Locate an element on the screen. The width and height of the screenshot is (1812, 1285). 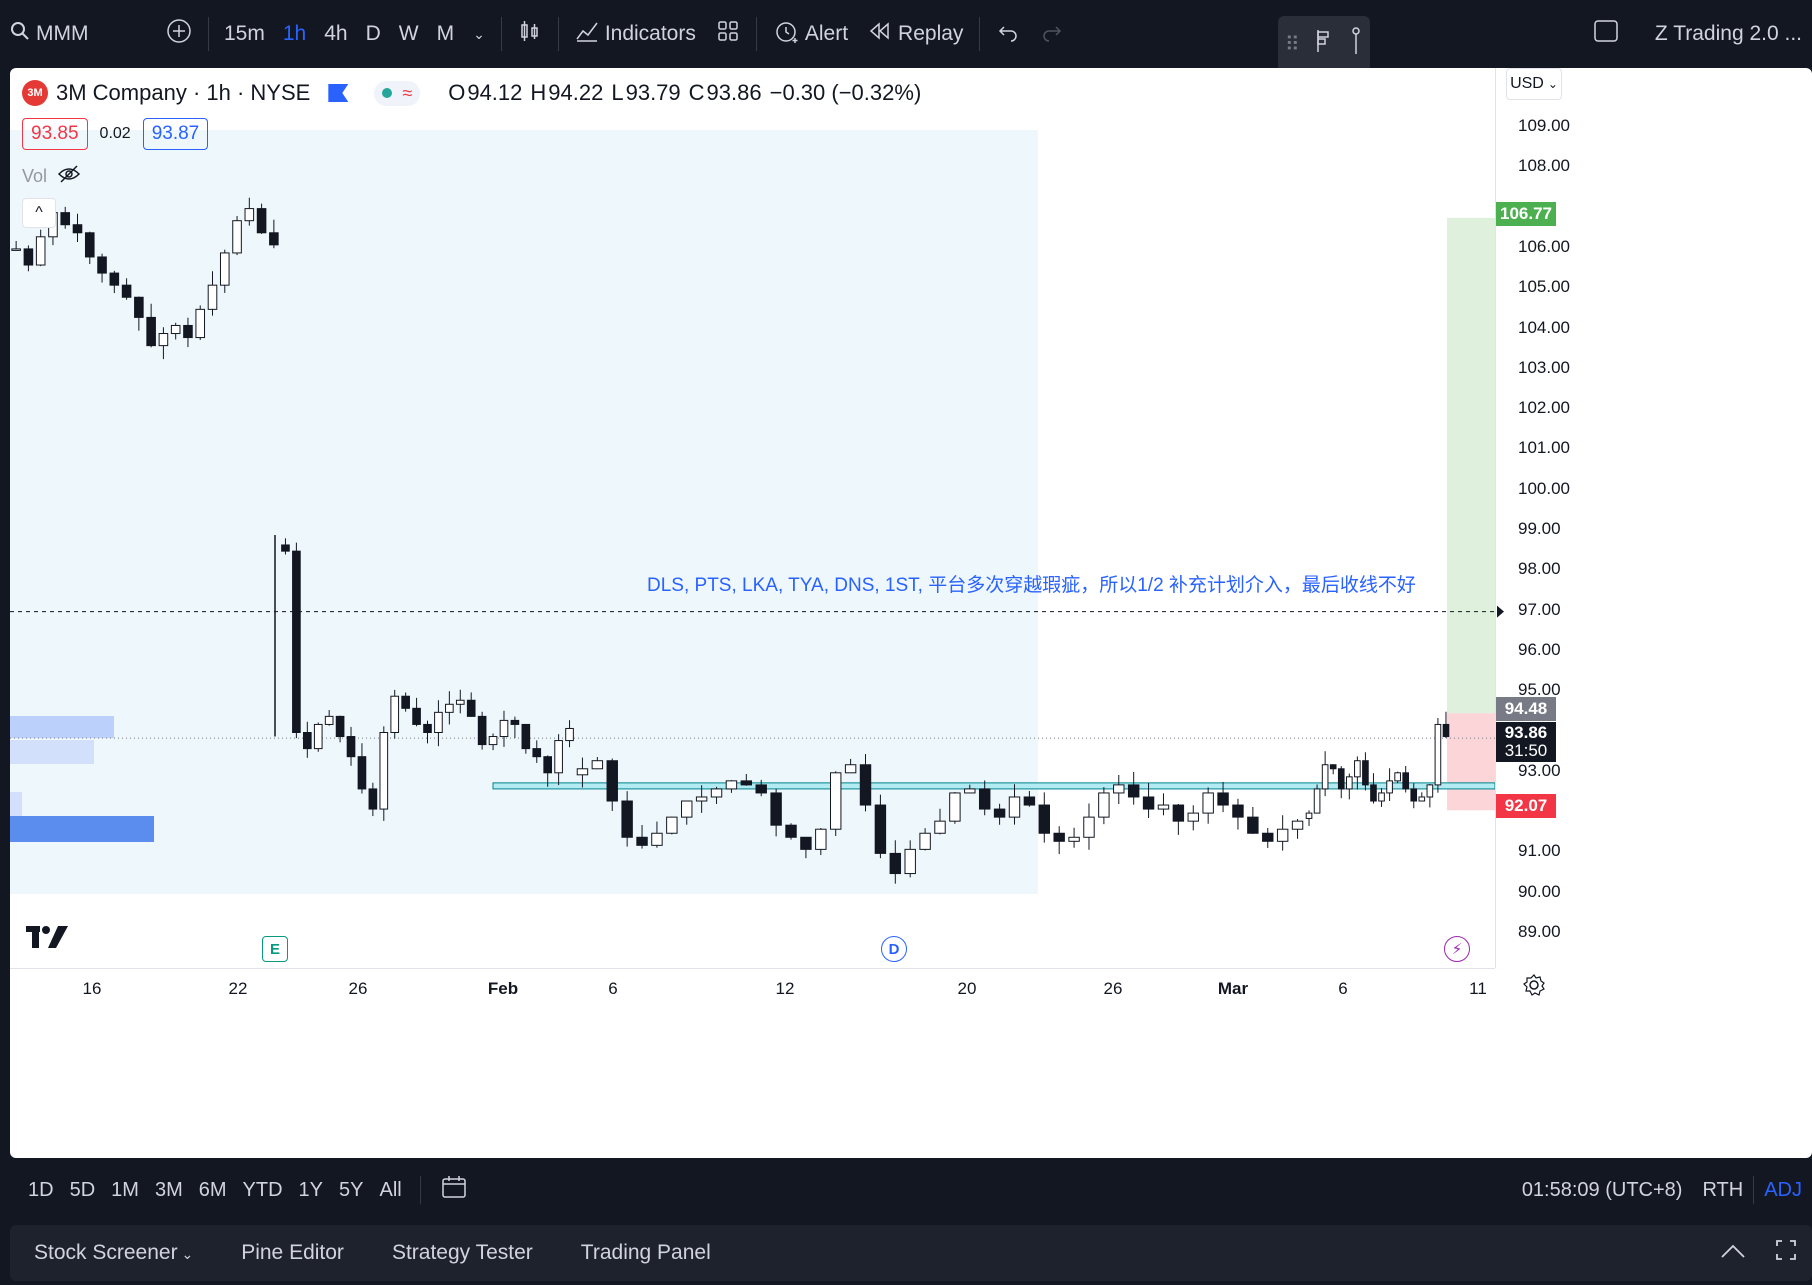
time-tick: 26 is located at coordinates (1113, 988).